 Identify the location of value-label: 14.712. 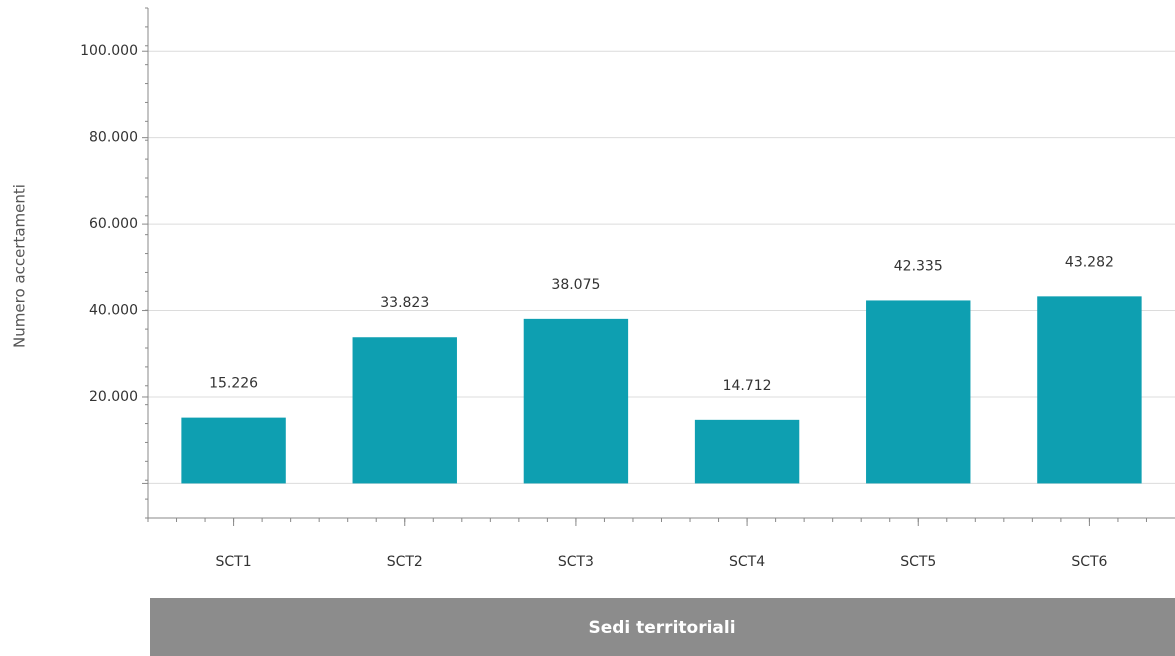
(747, 386).